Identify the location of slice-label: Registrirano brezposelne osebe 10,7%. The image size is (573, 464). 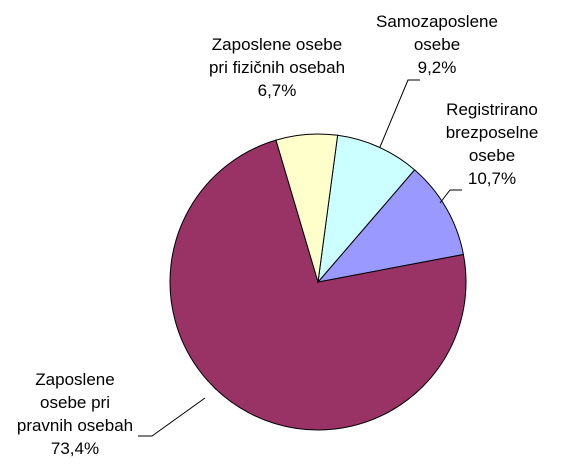
(492, 144).